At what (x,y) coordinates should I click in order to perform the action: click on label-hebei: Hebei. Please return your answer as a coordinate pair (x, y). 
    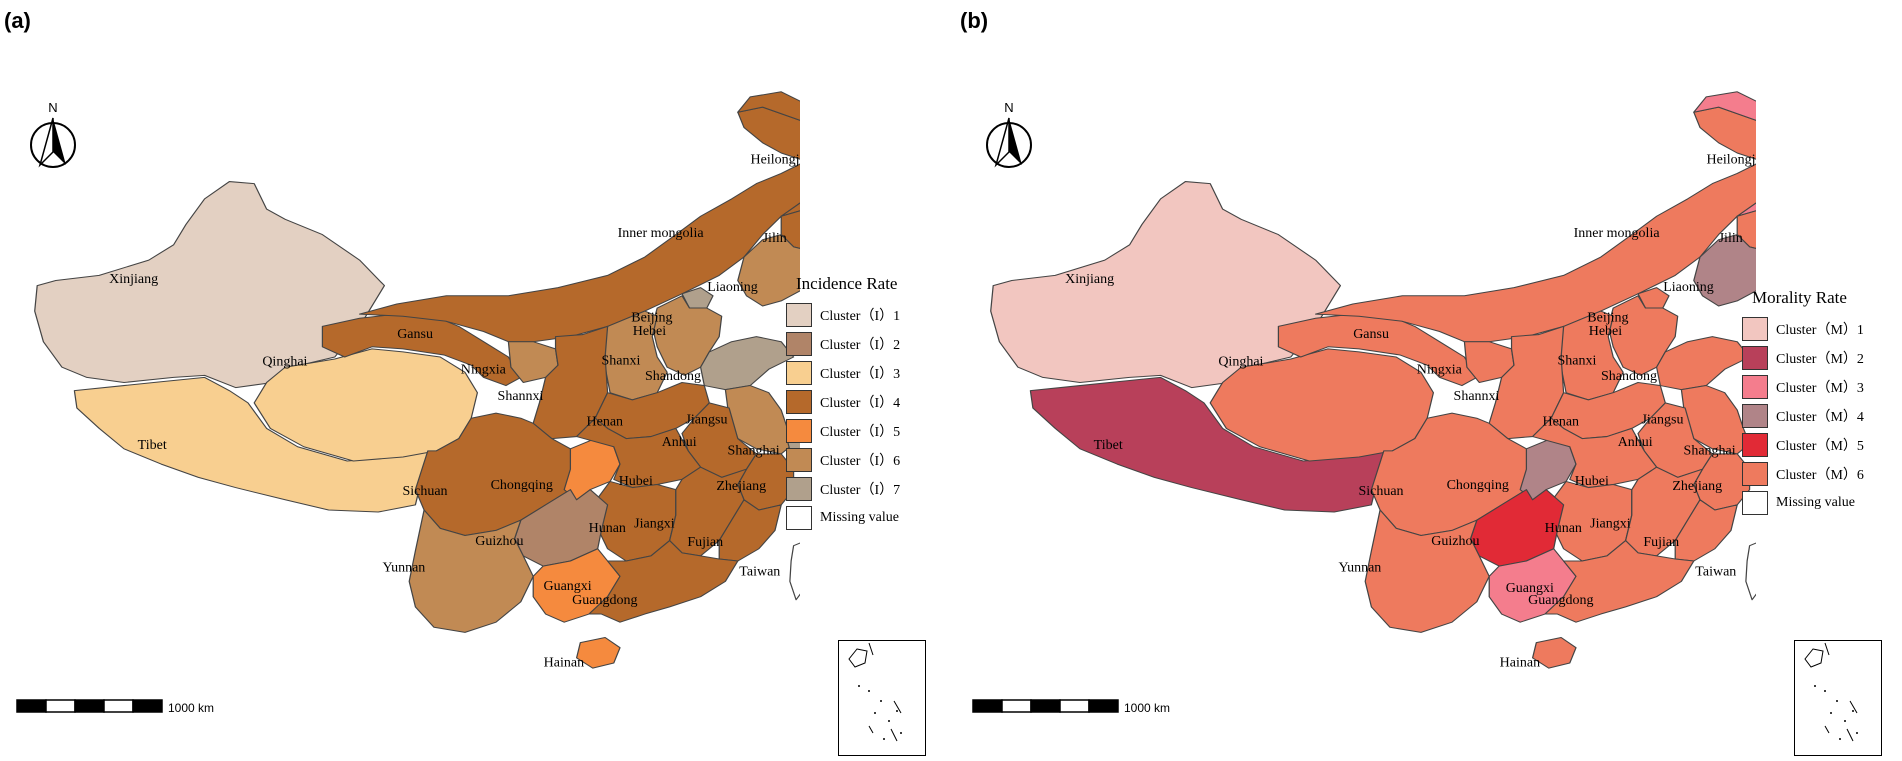
    Looking at the image, I should click on (1606, 331).